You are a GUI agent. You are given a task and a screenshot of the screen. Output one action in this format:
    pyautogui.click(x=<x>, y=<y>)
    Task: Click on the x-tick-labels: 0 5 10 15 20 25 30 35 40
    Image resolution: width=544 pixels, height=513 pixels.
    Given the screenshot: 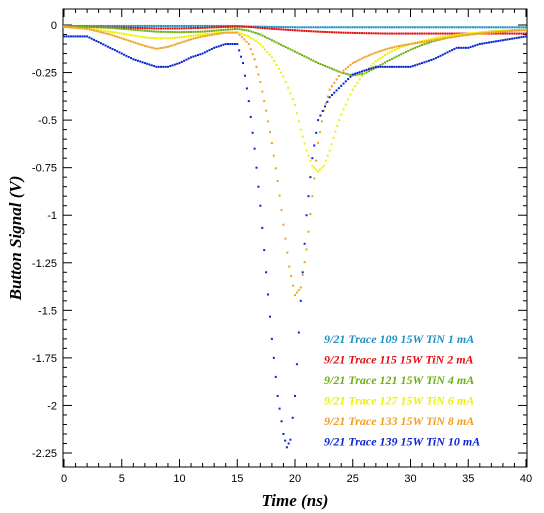 What is the action you would take?
    pyautogui.click(x=296, y=479)
    